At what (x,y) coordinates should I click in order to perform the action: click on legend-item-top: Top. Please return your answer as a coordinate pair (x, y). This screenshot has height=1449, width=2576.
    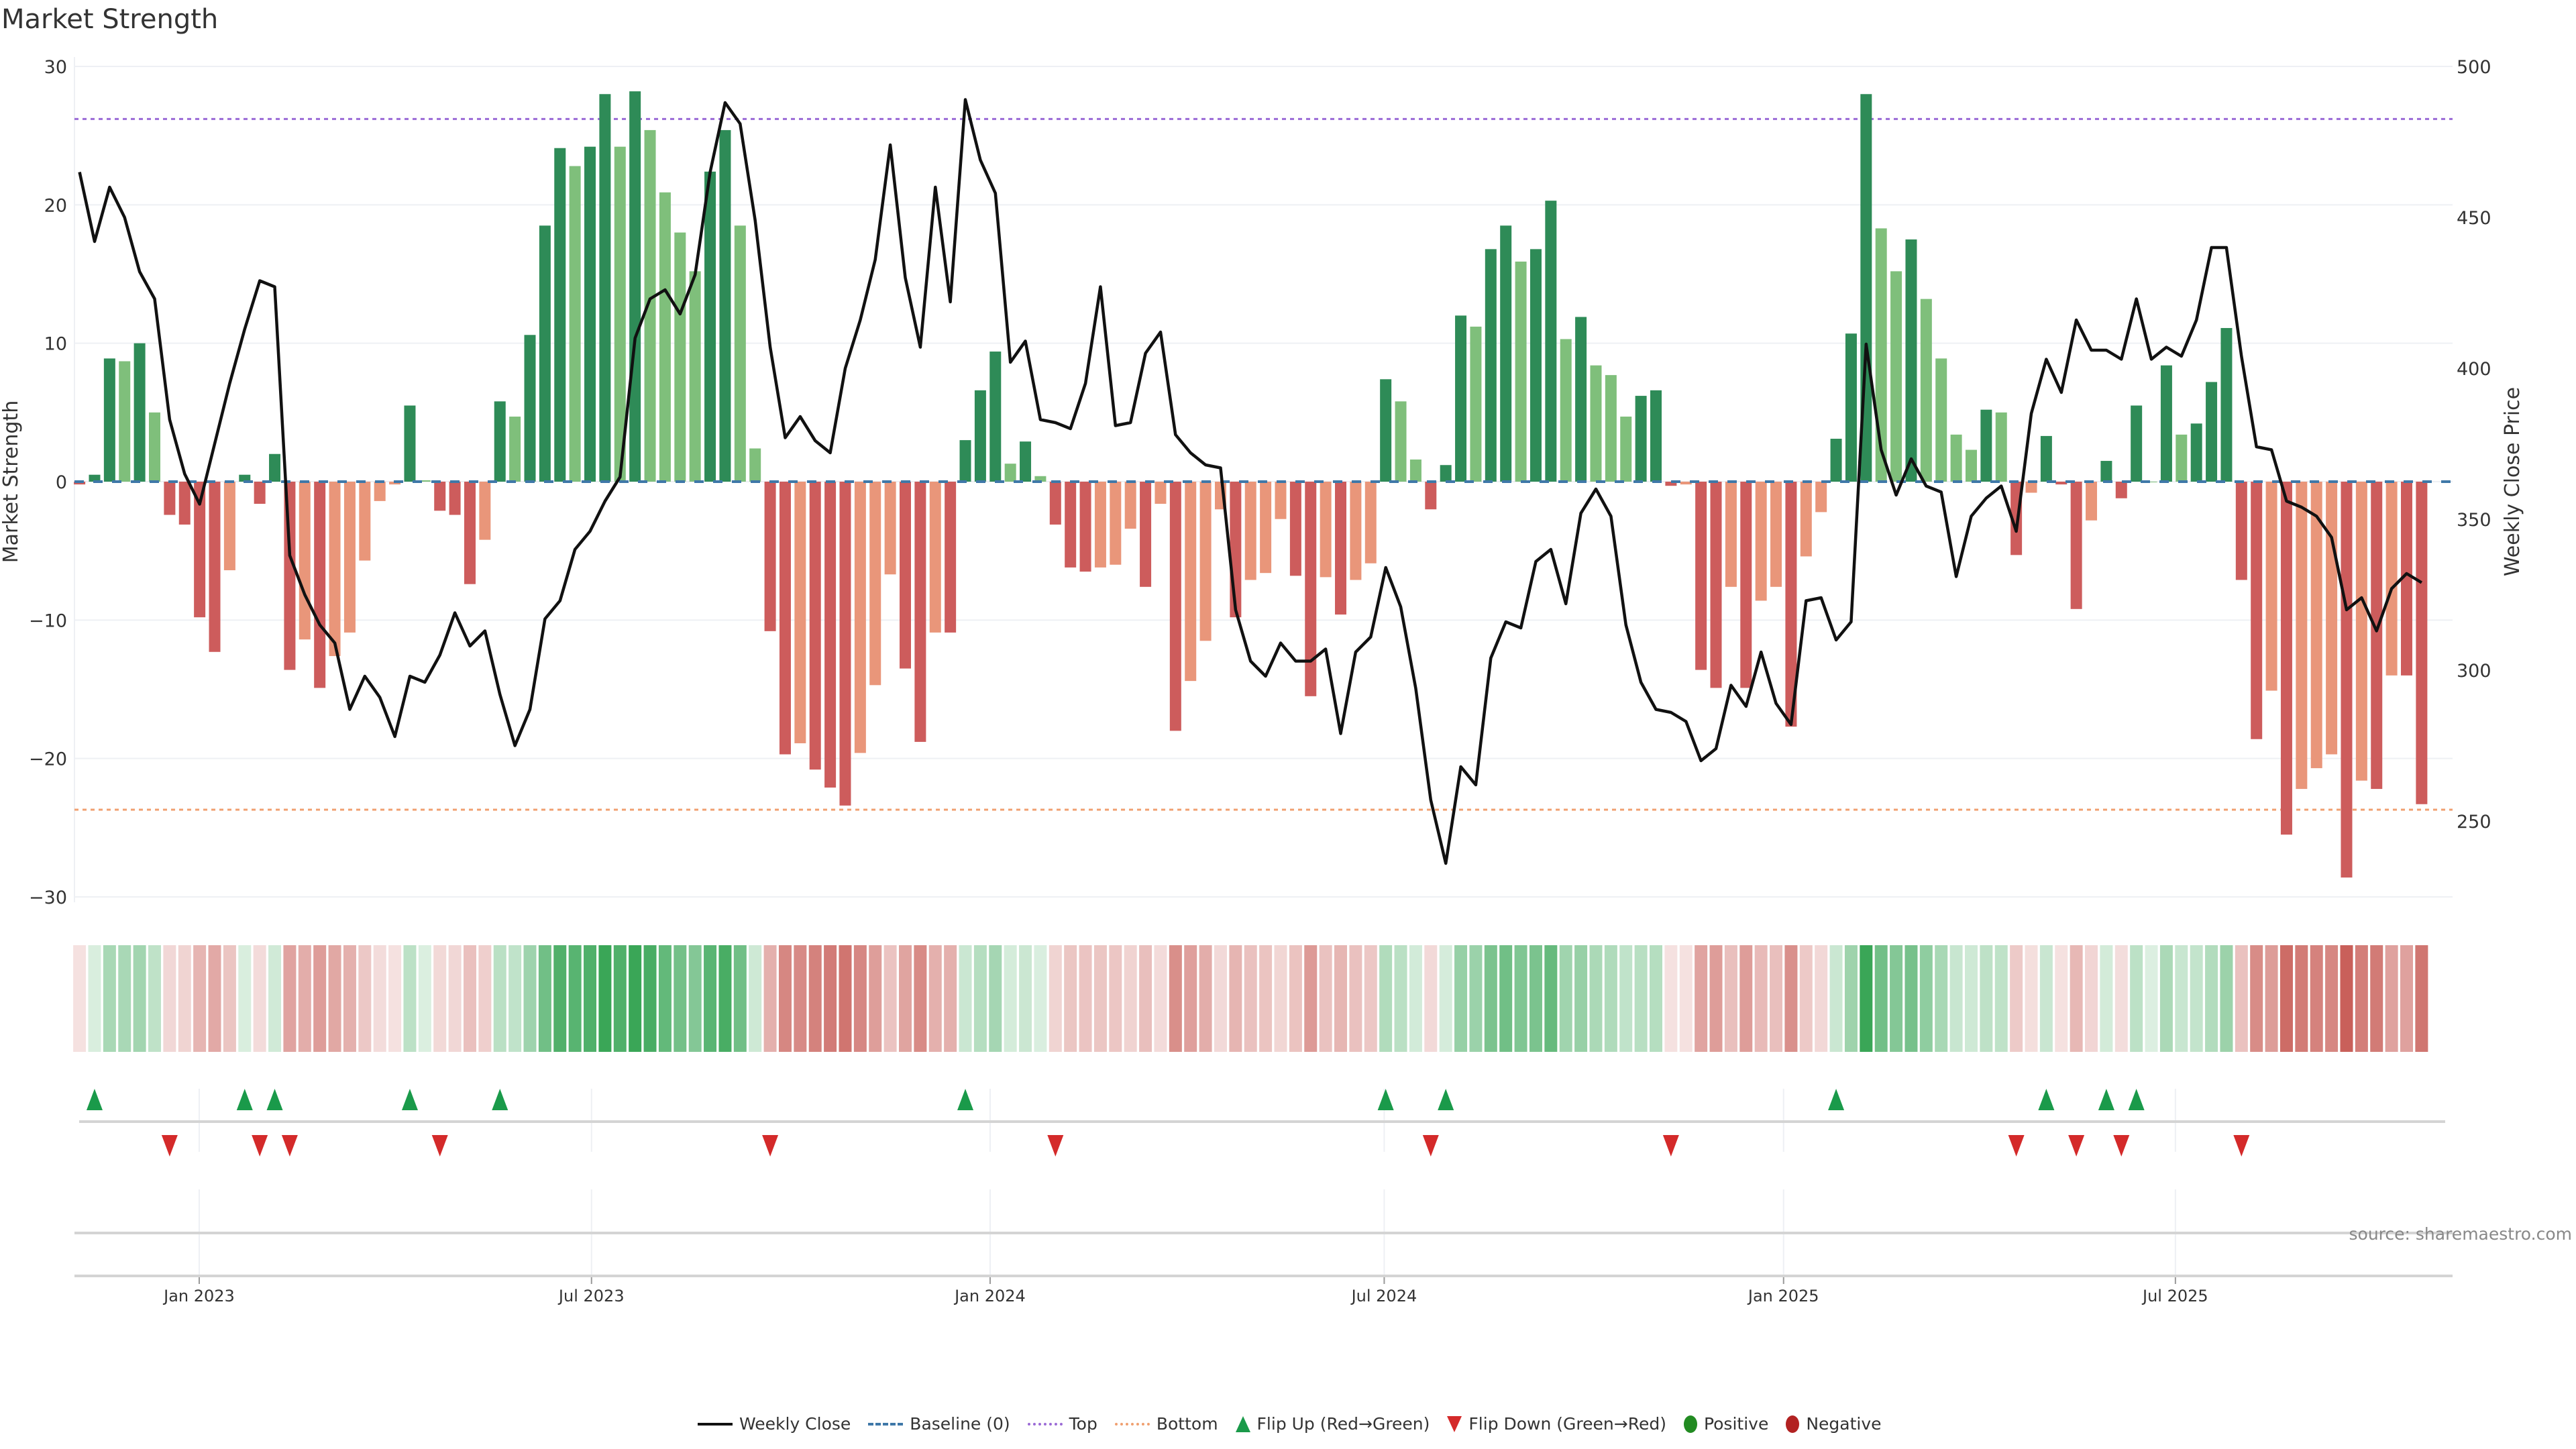
    Looking at the image, I should click on (1062, 1424).